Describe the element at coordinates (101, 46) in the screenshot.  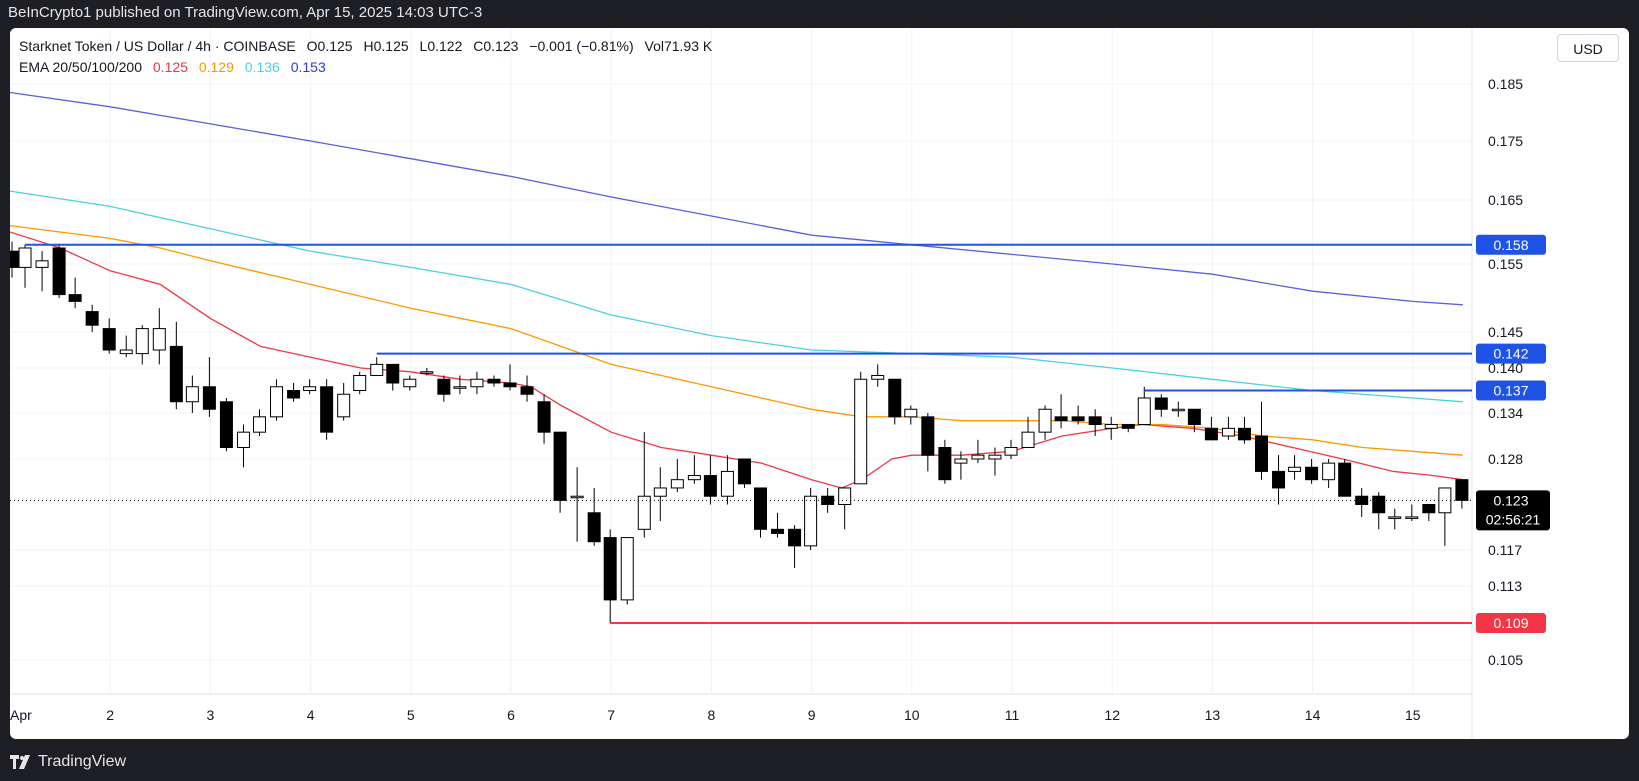
I see `symbol-name: Starknet Token / US Dollar` at that location.